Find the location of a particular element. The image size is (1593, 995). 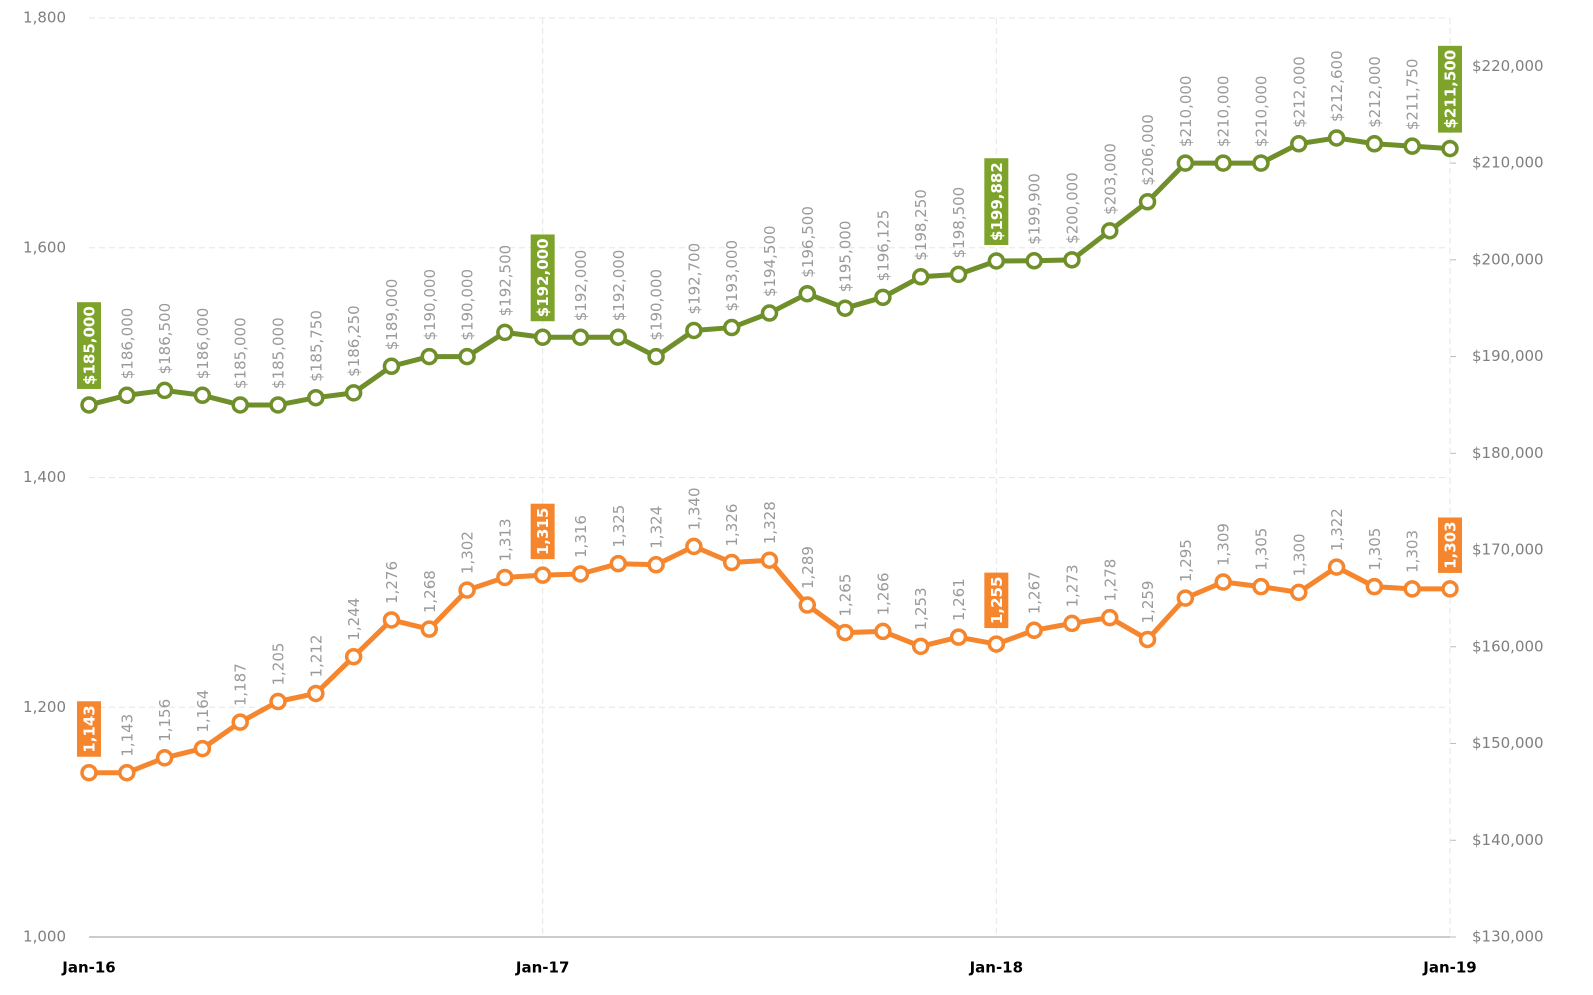

y-tick-label: 1,600 is located at coordinates (44, 247).